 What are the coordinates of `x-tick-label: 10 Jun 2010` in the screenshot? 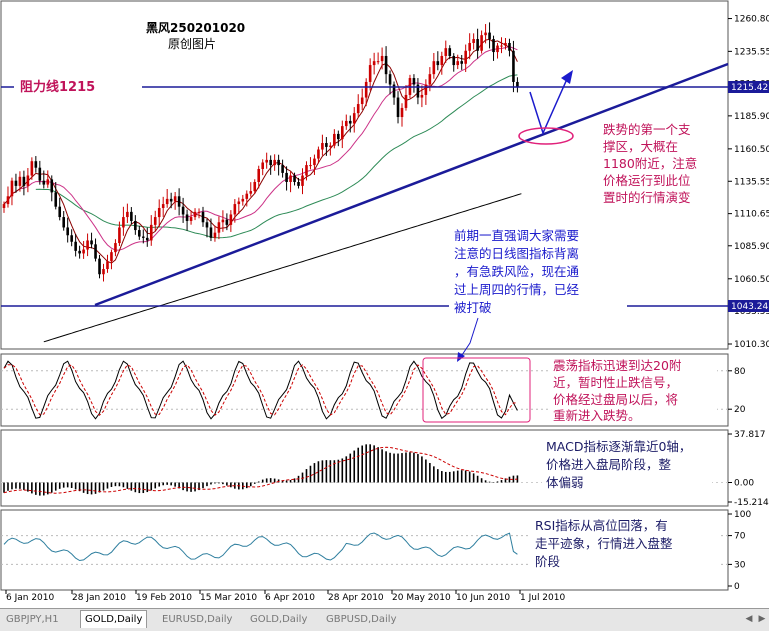 It's located at (483, 598).